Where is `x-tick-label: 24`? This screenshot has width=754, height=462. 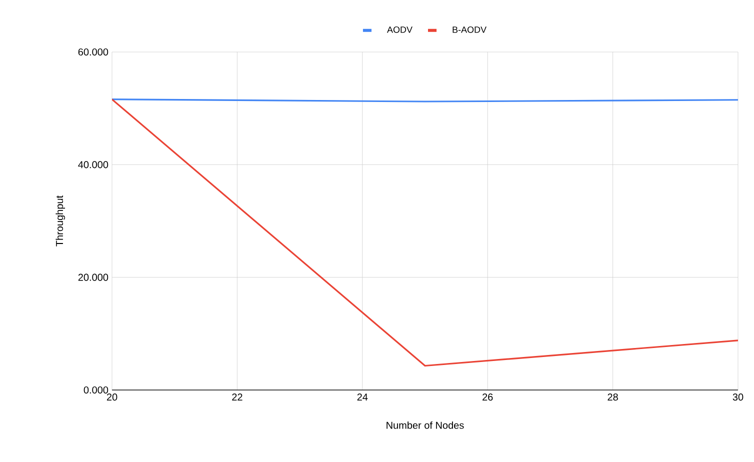 x-tick-label: 24 is located at coordinates (362, 397).